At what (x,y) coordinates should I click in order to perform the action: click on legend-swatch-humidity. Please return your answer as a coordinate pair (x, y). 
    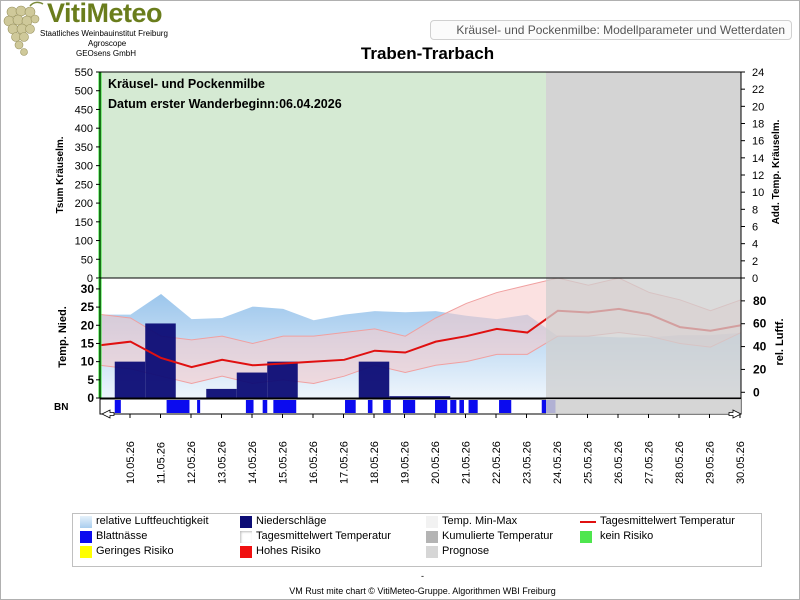
    Looking at the image, I should click on (86, 522).